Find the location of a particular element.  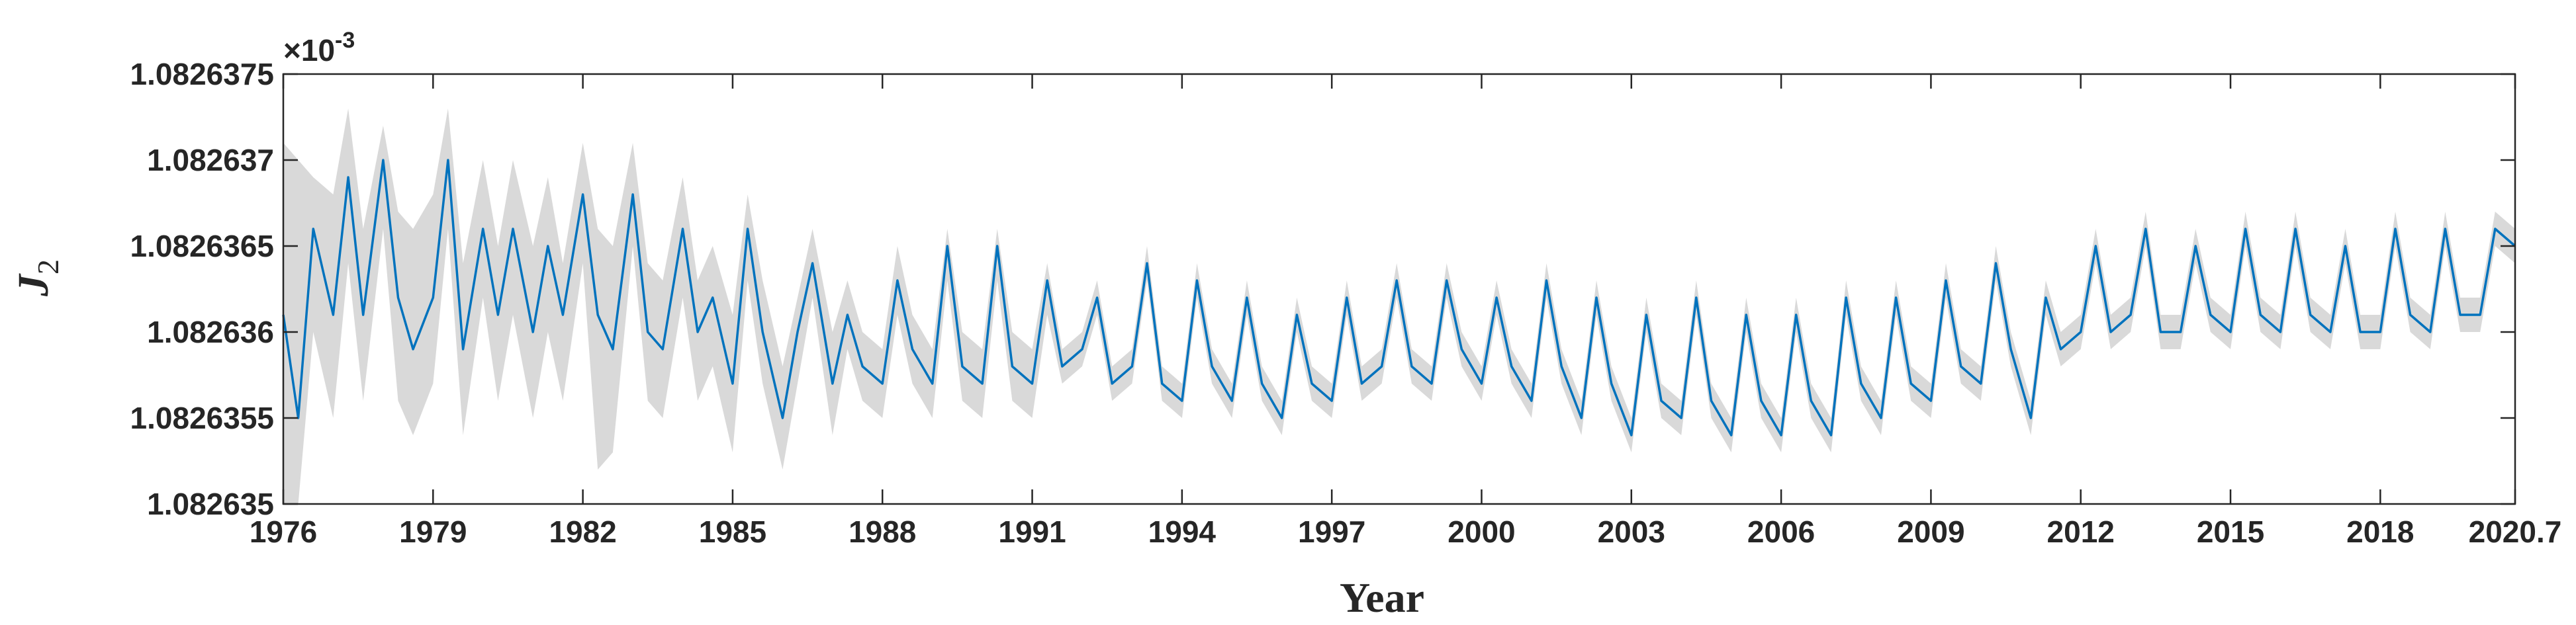

x-tick-label: 1991 is located at coordinates (1032, 532).